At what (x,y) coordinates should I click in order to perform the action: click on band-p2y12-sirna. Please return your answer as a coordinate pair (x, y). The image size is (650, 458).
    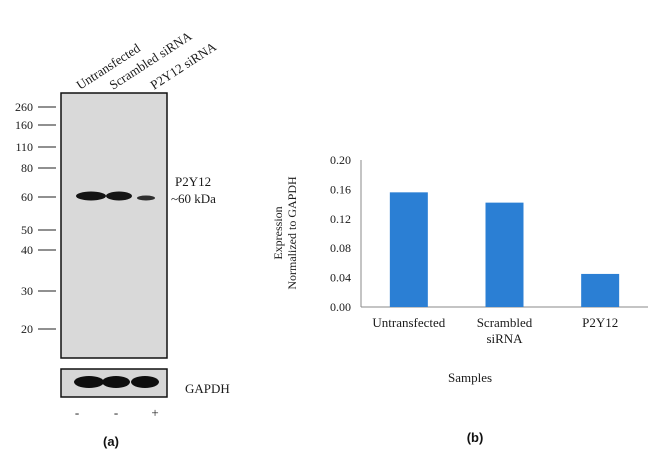
    Looking at the image, I should click on (146, 198).